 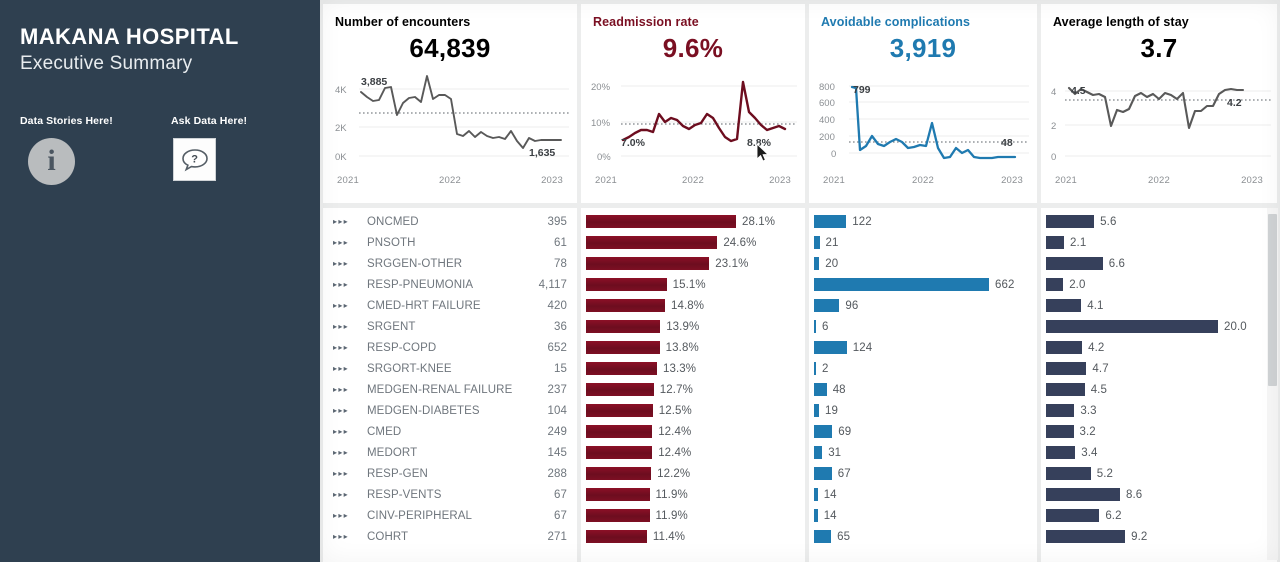 What do you see at coordinates (925, 473) in the screenshot?
I see `table-row: 67` at bounding box center [925, 473].